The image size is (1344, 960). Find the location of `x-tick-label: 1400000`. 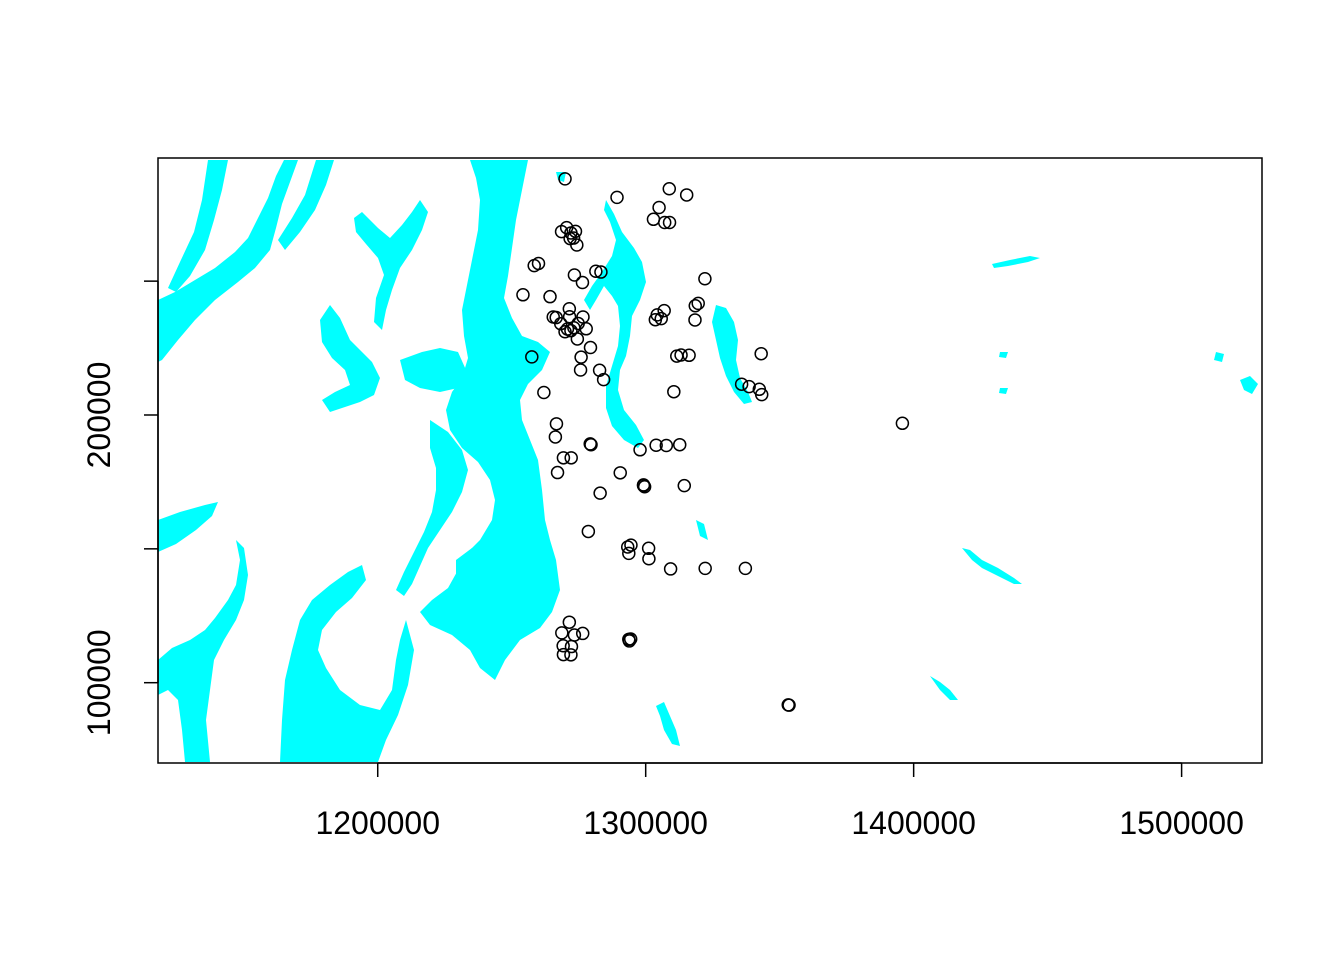

x-tick-label: 1400000 is located at coordinates (913, 823).